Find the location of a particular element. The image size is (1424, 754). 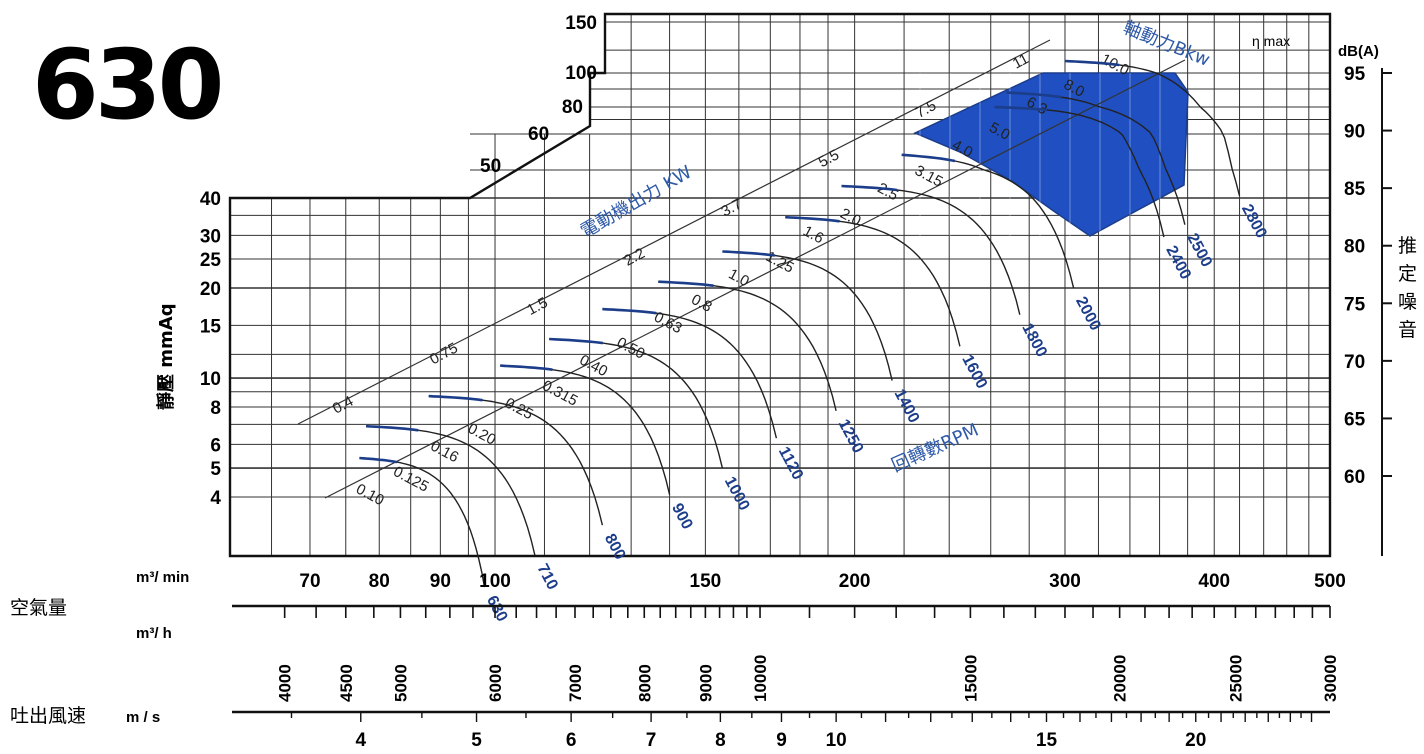

airflow-min-unit: m³/ min is located at coordinates (162, 577).